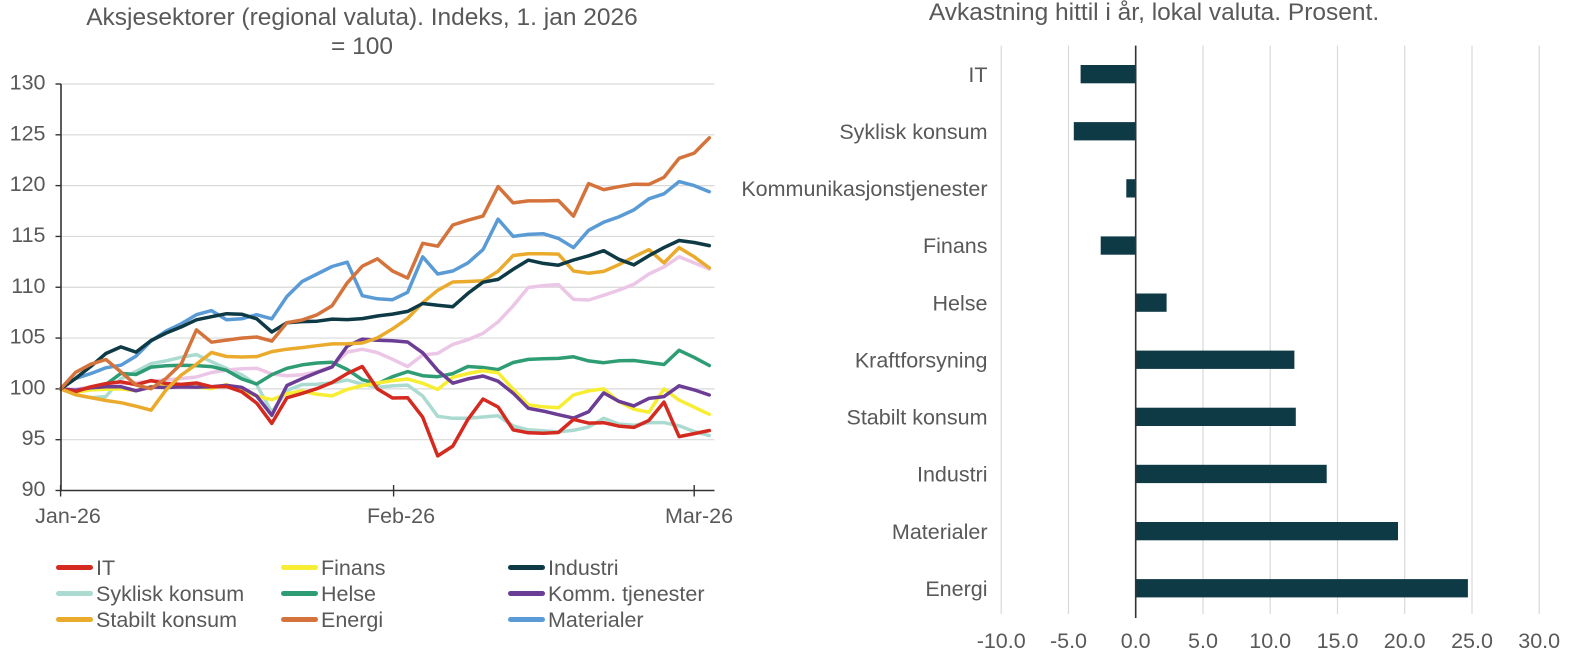 Image resolution: width=1572 pixels, height=665 pixels. What do you see at coordinates (864, 189) in the screenshot?
I see `svg-text: Kommunikasjonstjenester` at bounding box center [864, 189].